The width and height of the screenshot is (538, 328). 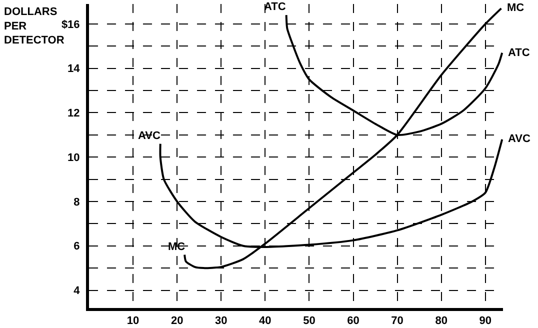 What do you see at coordinates (177, 321) in the screenshot?
I see `x-tick-label: 20` at bounding box center [177, 321].